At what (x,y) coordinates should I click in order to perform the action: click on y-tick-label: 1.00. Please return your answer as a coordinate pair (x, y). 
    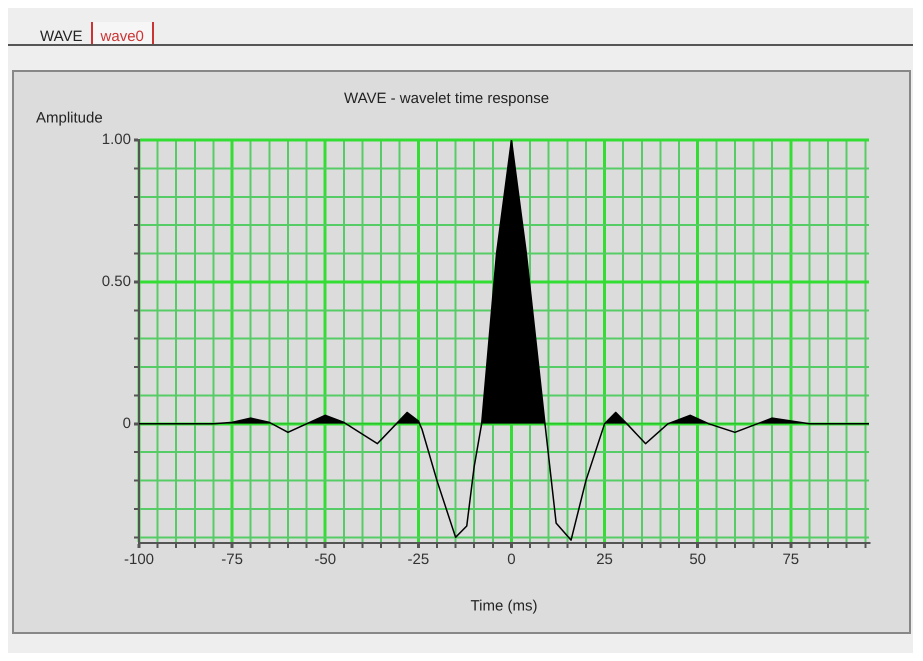
    Looking at the image, I should click on (116, 139).